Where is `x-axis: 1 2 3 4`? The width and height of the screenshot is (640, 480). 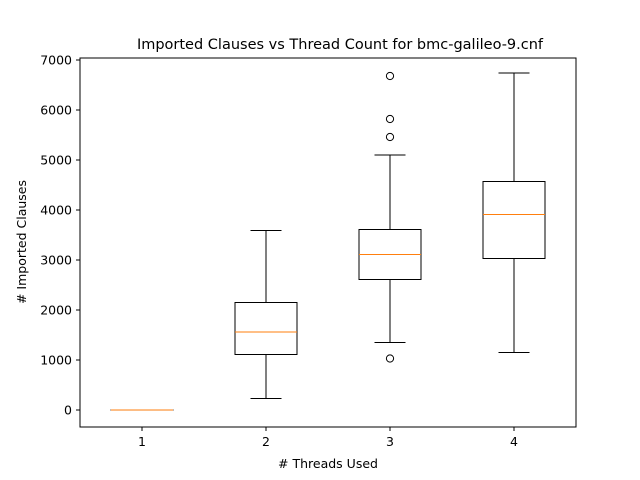
x-axis: 1 2 3 4 is located at coordinates (328, 438).